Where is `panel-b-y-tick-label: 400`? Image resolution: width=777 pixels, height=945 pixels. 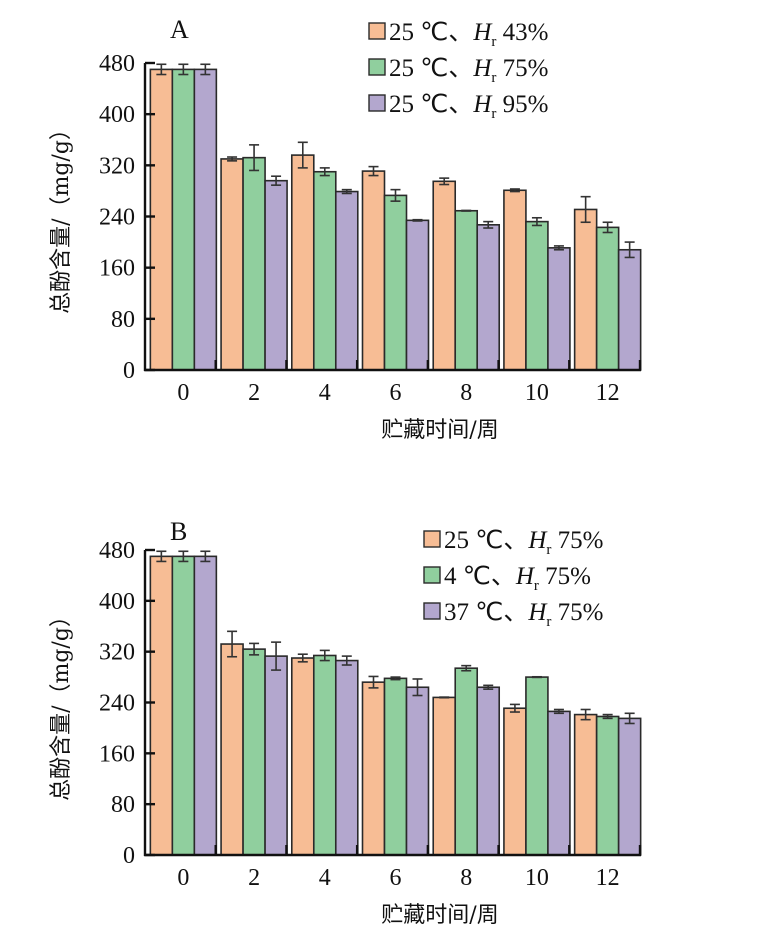 panel-b-y-tick-label: 400 is located at coordinates (117, 602).